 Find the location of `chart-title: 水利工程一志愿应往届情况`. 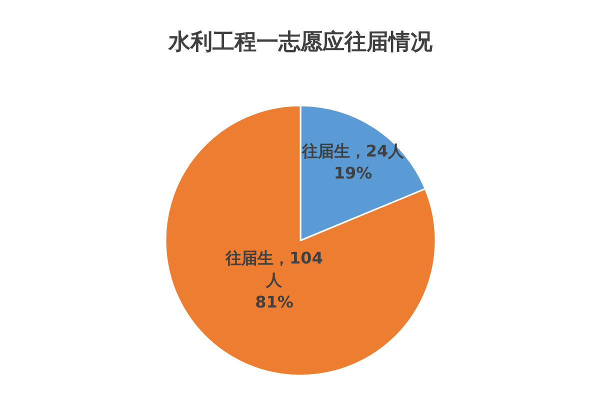

chart-title: 水利工程一志愿应往届情况 is located at coordinates (301, 42).